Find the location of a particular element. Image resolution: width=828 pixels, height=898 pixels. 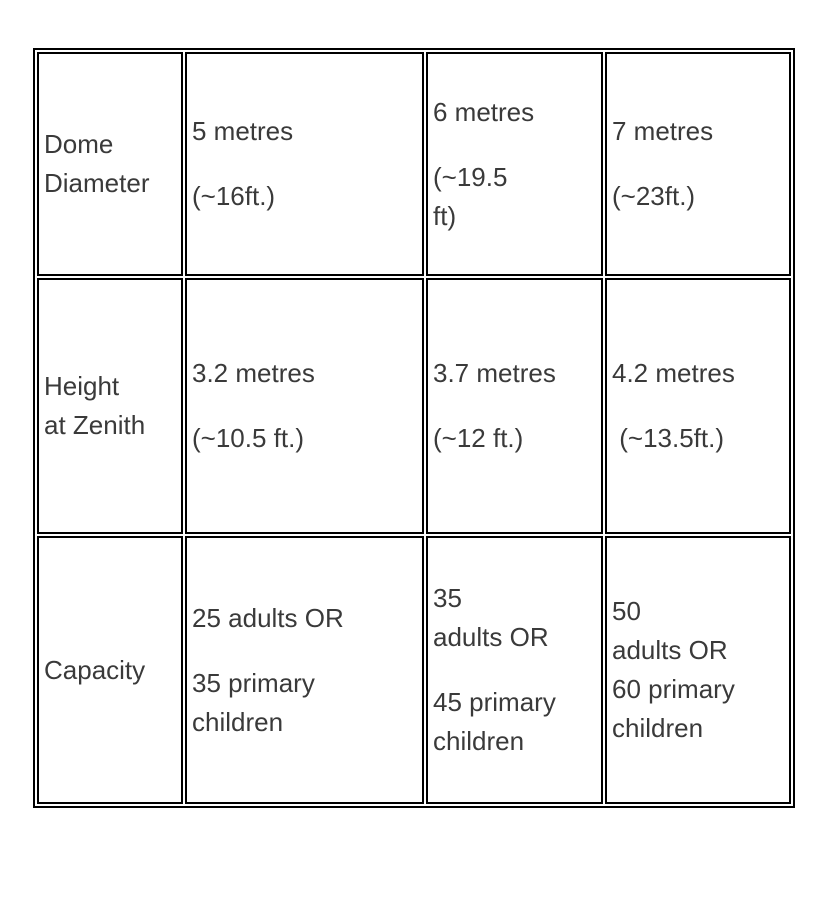

cell-paragraph: 45 primary children is located at coordinates (494, 721).